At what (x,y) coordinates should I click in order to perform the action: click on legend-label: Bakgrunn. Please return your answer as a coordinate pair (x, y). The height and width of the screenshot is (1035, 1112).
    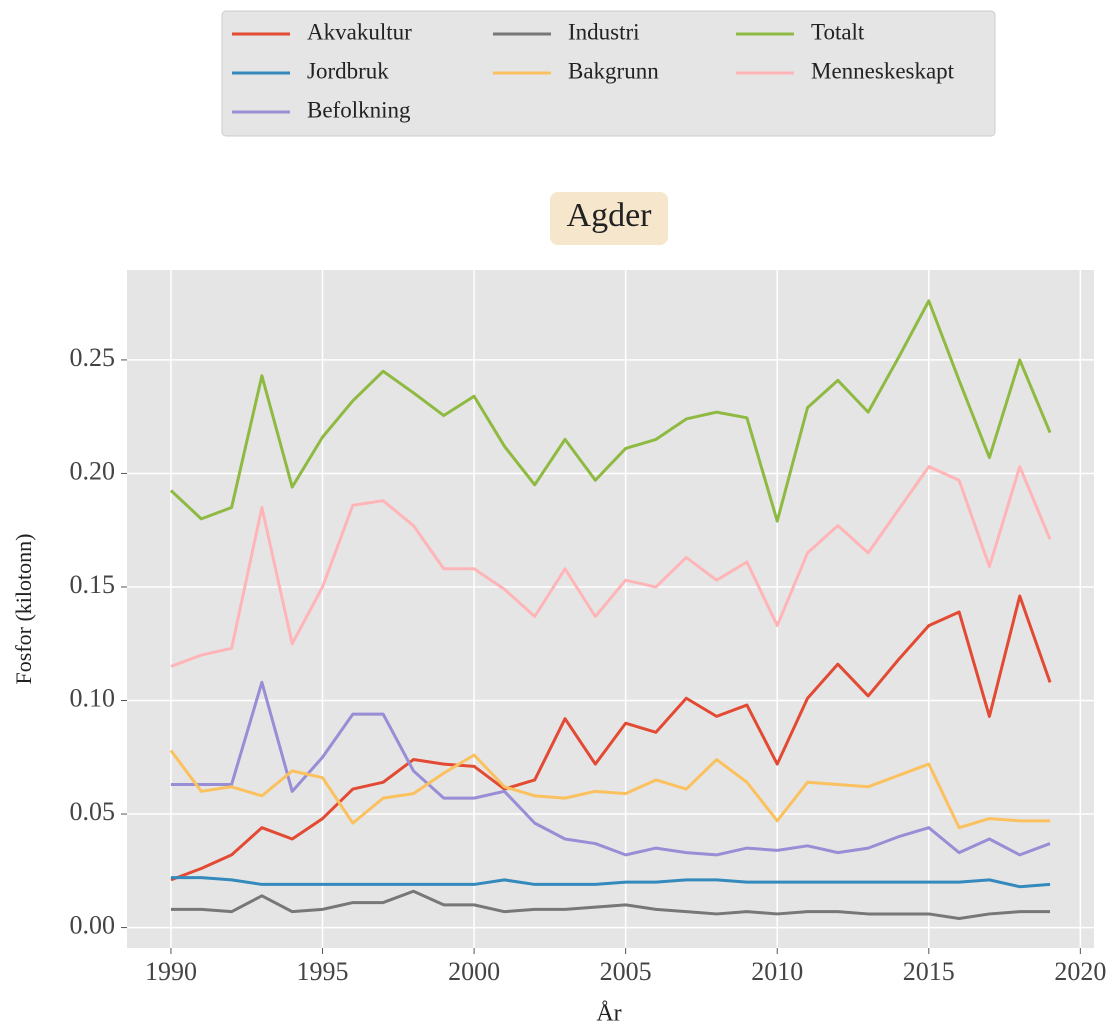
    Looking at the image, I should click on (613, 70).